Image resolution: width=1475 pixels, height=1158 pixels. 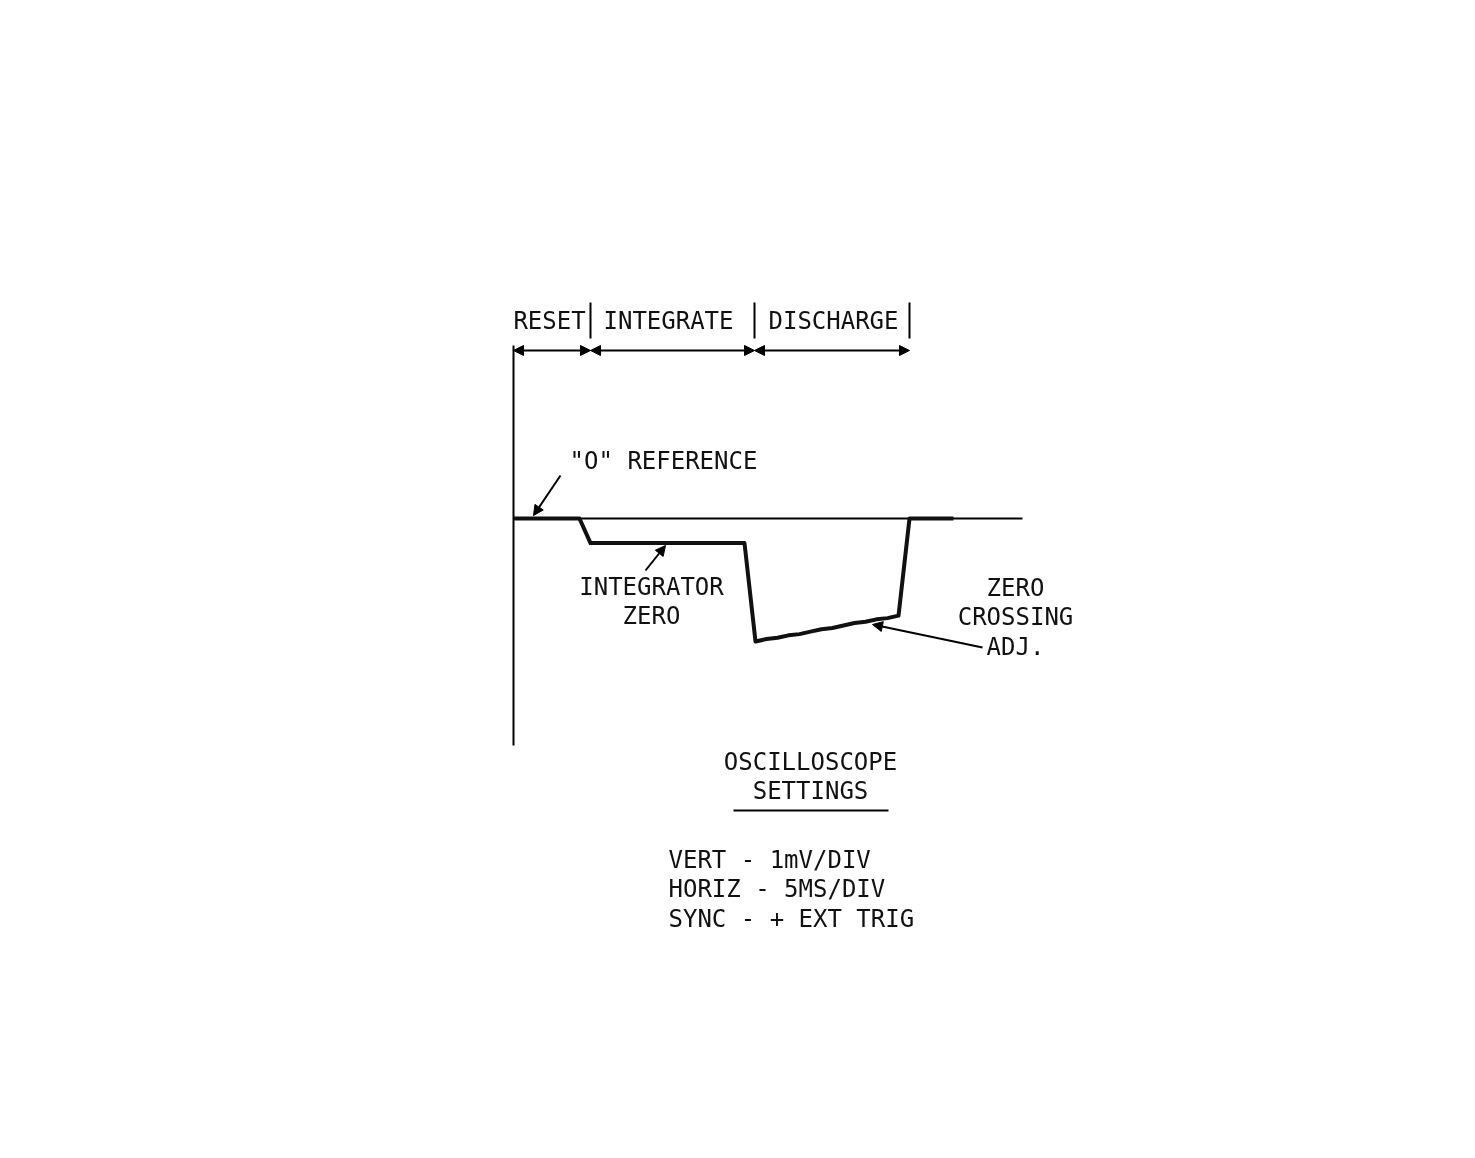 What do you see at coordinates (833, 320) in the screenshot?
I see `text: DISCHARGE` at bounding box center [833, 320].